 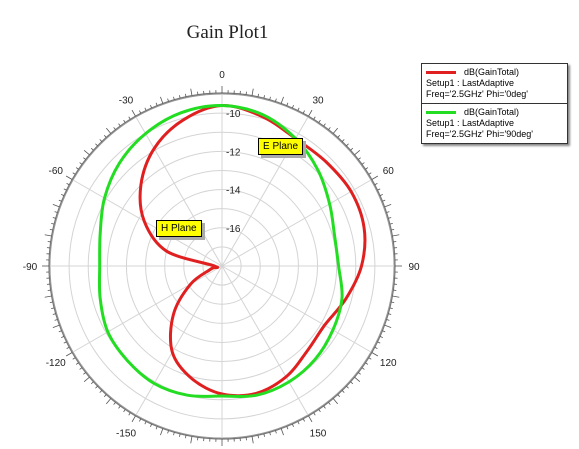 What do you see at coordinates (281, 146) in the screenshot?
I see `e-plane-label: E Plane` at bounding box center [281, 146].